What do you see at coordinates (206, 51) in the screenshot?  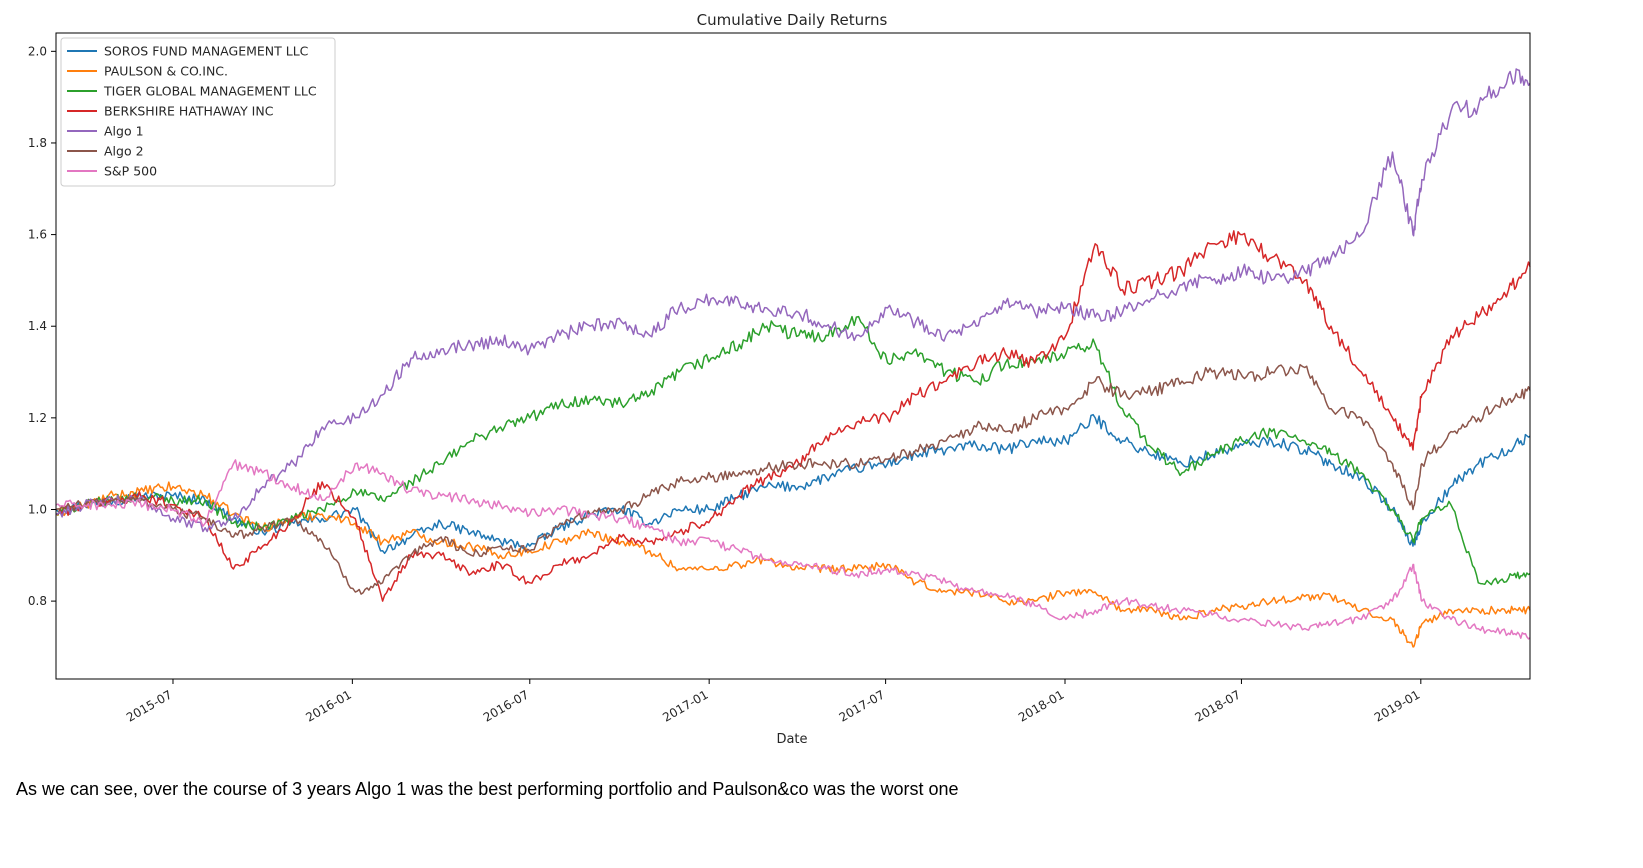 I see `legend-label: SOROS FUND MANAGEMENT LLC` at bounding box center [206, 51].